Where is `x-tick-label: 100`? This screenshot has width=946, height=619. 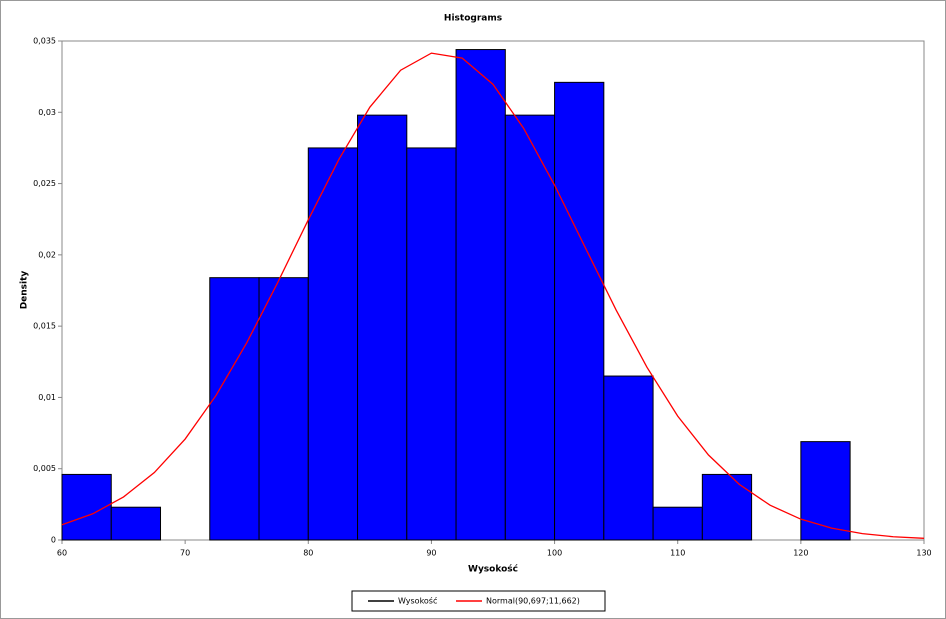 x-tick-label: 100 is located at coordinates (554, 553).